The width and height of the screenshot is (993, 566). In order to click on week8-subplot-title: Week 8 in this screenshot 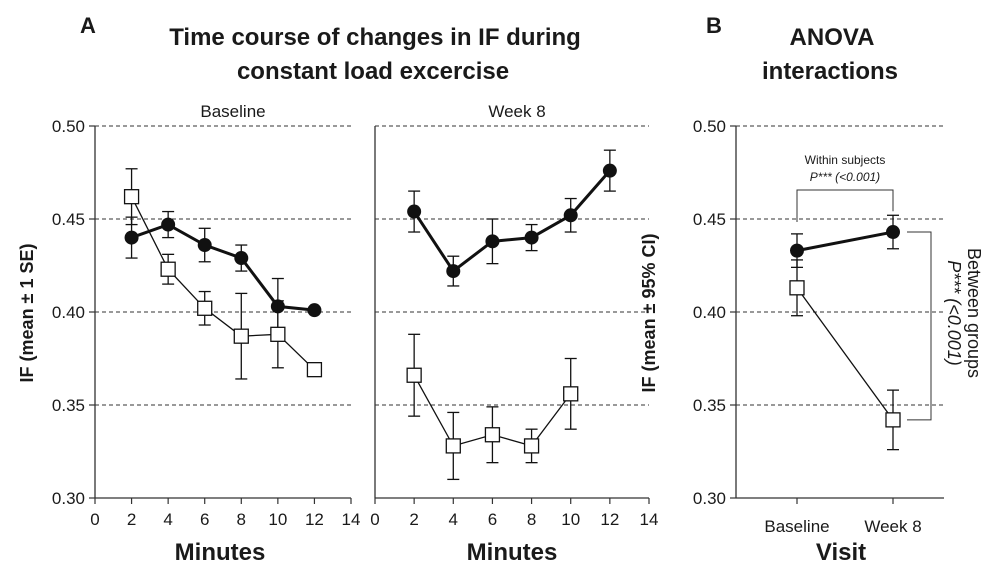, I will do `click(516, 111)`.